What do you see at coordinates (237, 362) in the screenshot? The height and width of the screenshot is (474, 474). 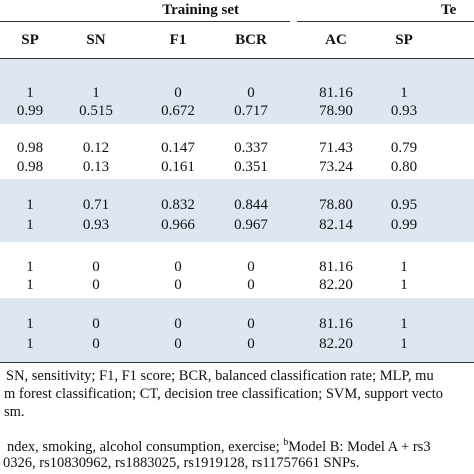 I see `table-bottom-rule` at bounding box center [237, 362].